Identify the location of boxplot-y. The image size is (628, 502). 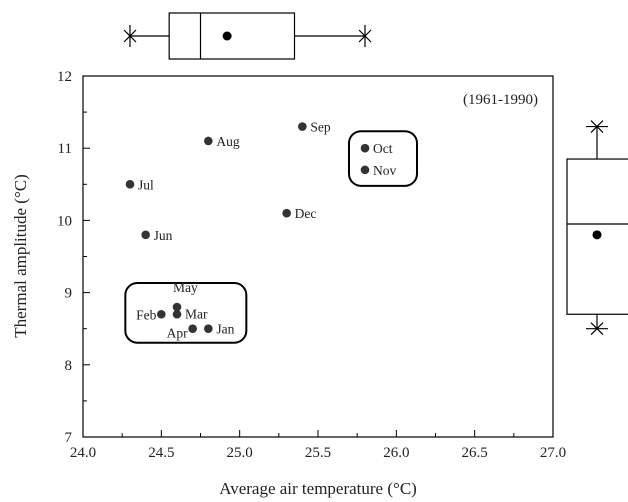
(597, 228).